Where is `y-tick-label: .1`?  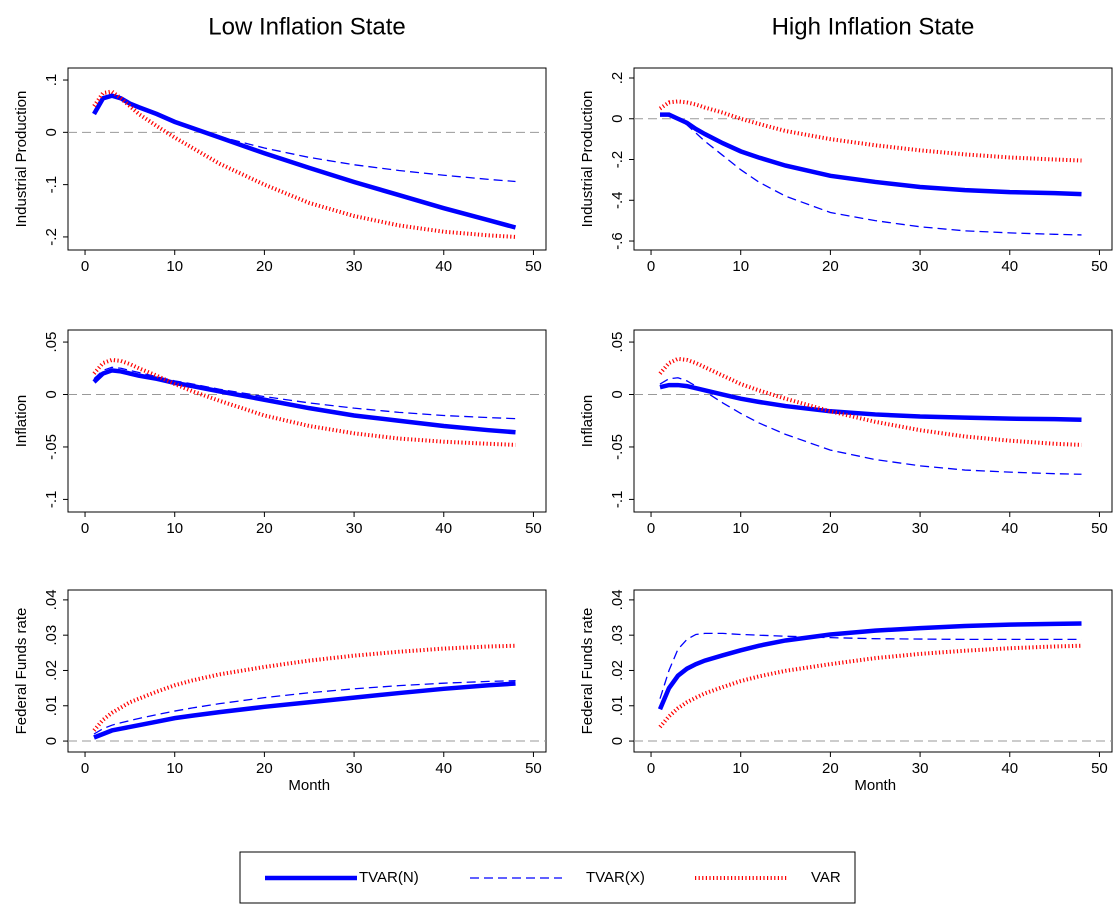 y-tick-label: .1 is located at coordinates (51, 80).